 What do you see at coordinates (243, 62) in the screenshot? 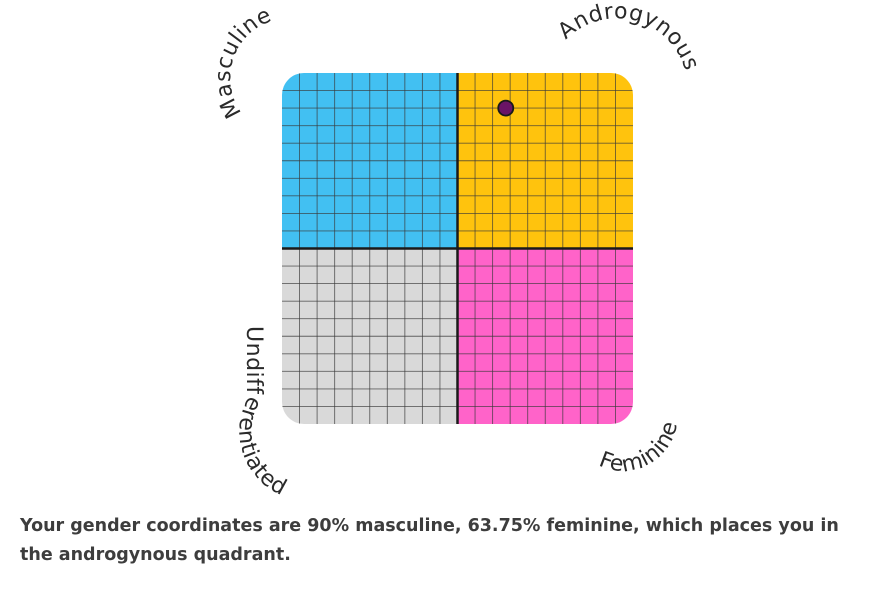
I see `label-masculine: Masculine` at bounding box center [243, 62].